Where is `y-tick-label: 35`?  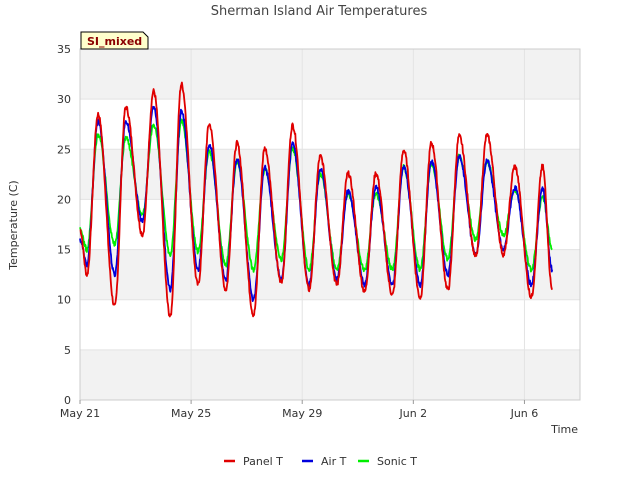
y-tick-label: 35 is located at coordinates (64, 49).